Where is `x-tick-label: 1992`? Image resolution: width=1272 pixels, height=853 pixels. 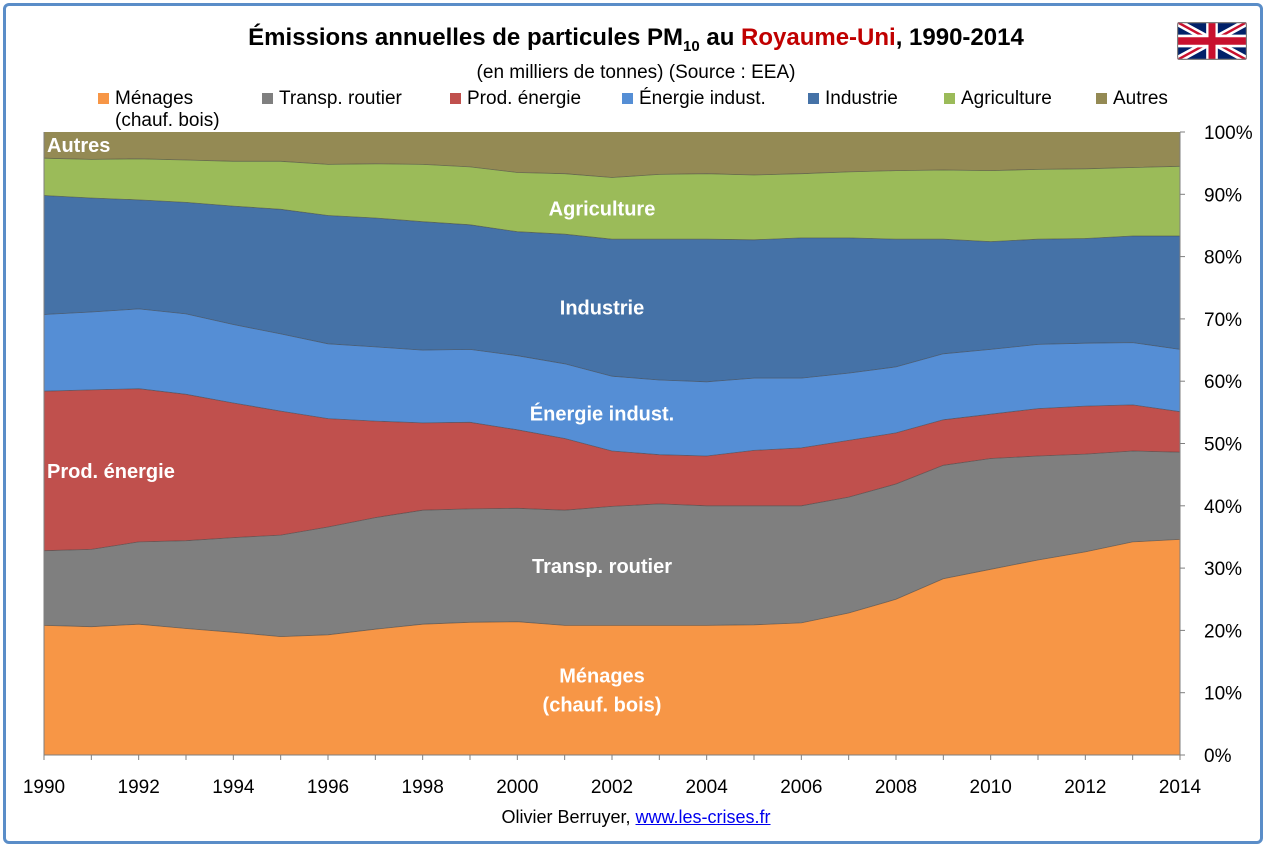 x-tick-label: 1992 is located at coordinates (139, 787).